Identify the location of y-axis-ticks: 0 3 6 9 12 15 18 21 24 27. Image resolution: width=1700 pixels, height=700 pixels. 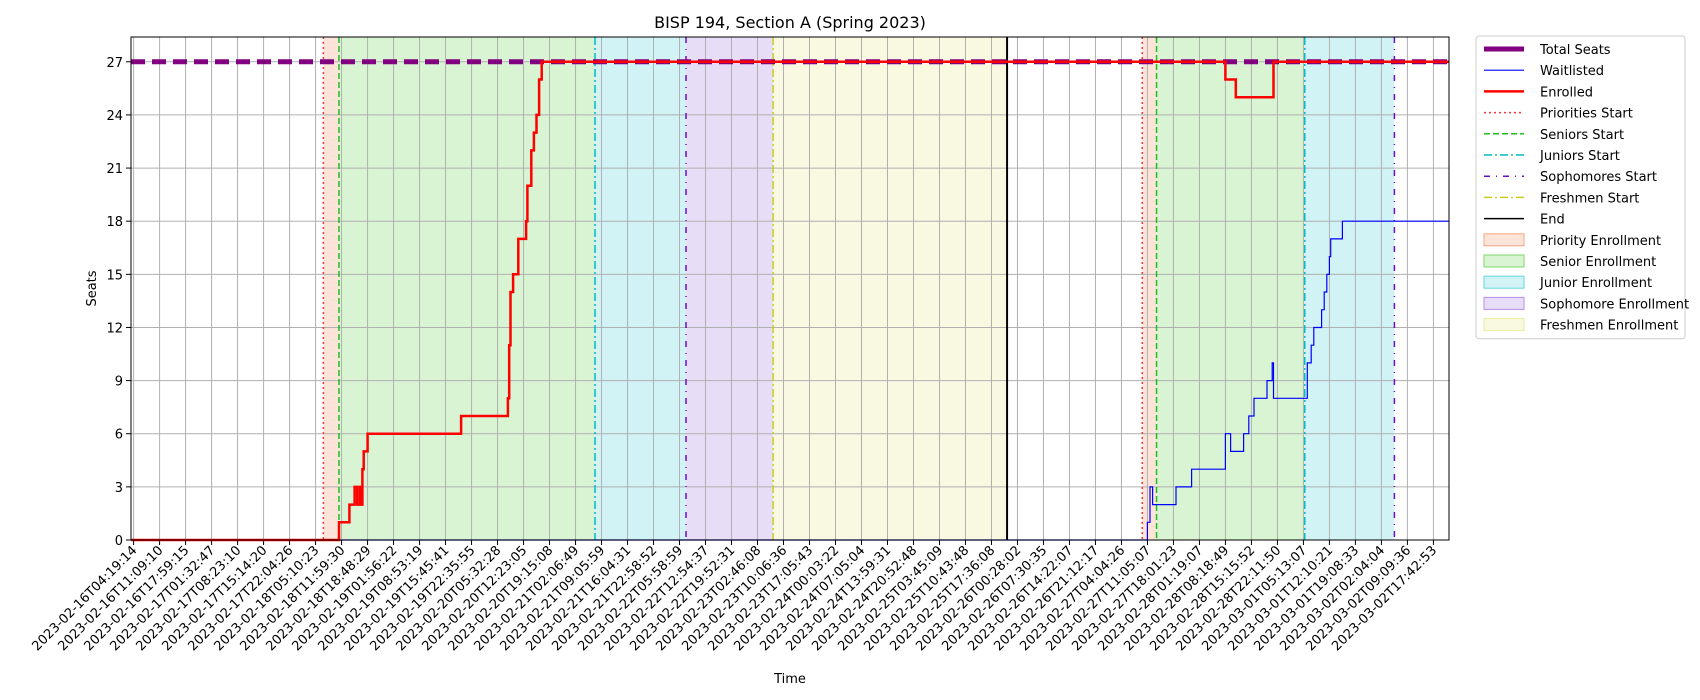
(118, 302).